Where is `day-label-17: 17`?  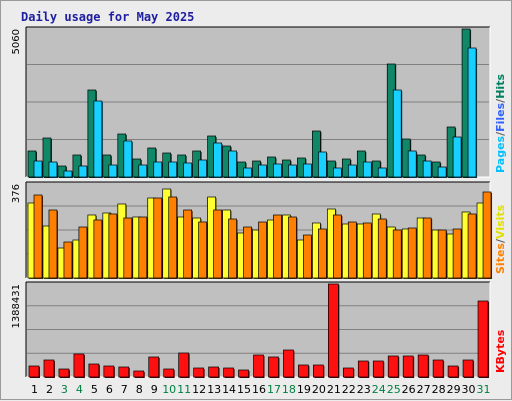
day-label-17: 17 is located at coordinates (274, 389).